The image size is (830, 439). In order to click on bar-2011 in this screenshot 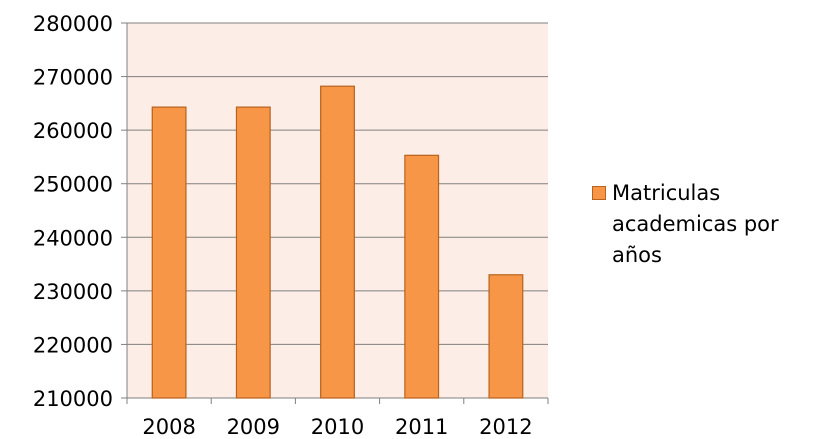, I will do `click(422, 276)`.